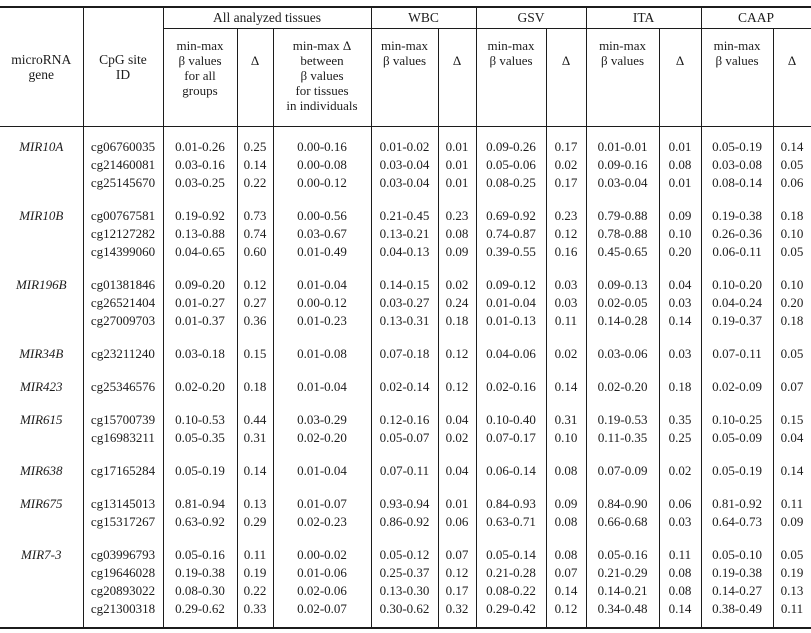 This screenshot has width=811, height=633. What do you see at coordinates (457, 77) in the screenshot?
I see `subheader-wbc-delta: Δ` at bounding box center [457, 77].